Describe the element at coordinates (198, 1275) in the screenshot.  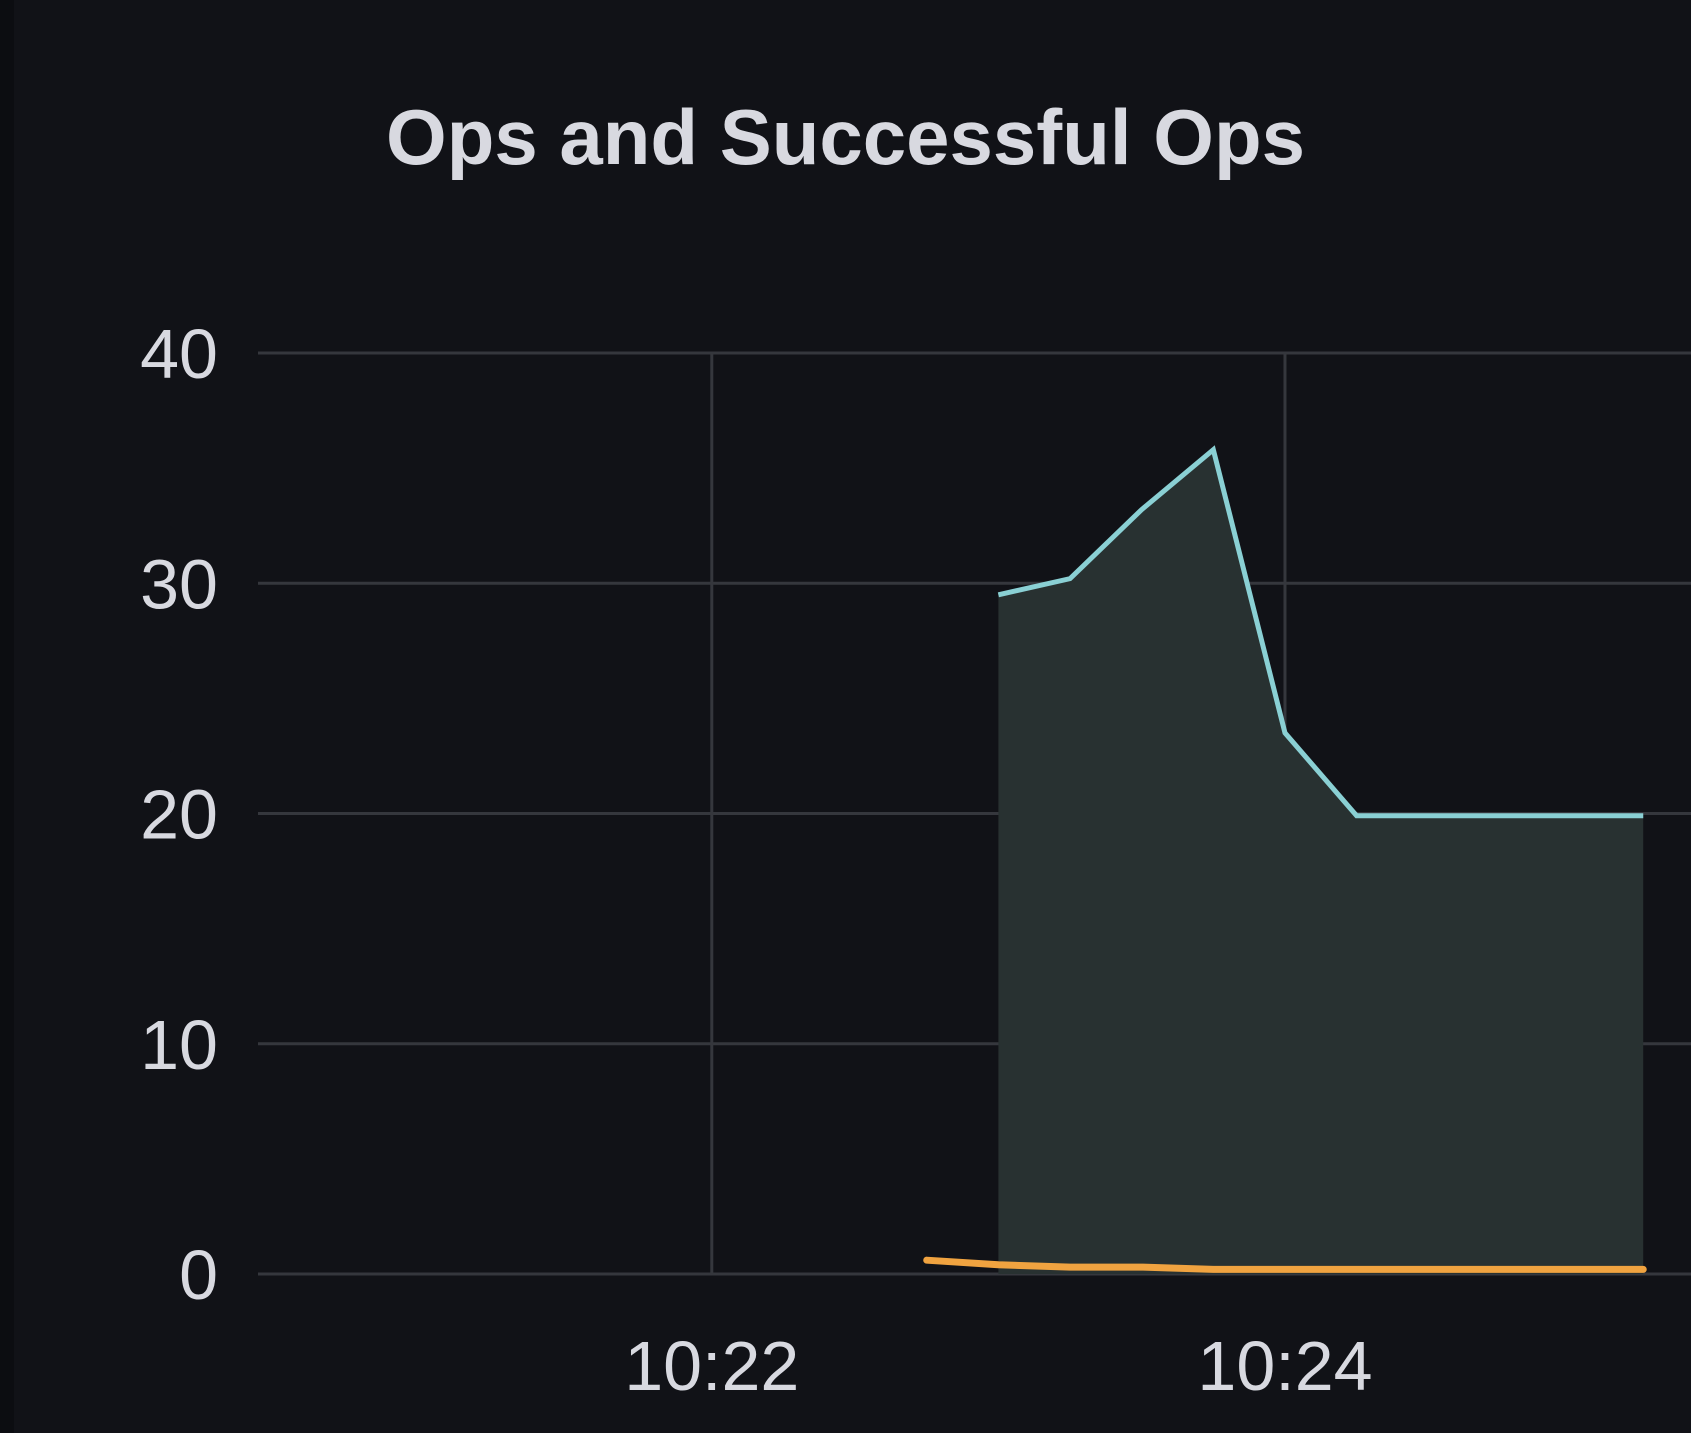
I see `y-tick-label: 0` at that location.